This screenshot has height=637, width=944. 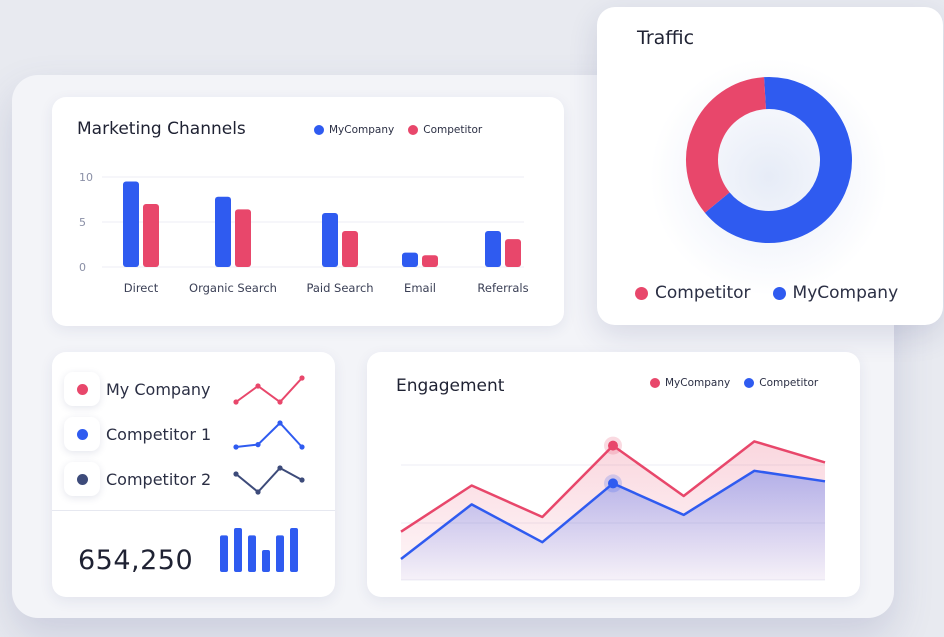 What do you see at coordinates (193, 510) in the screenshot?
I see `companies-divider` at bounding box center [193, 510].